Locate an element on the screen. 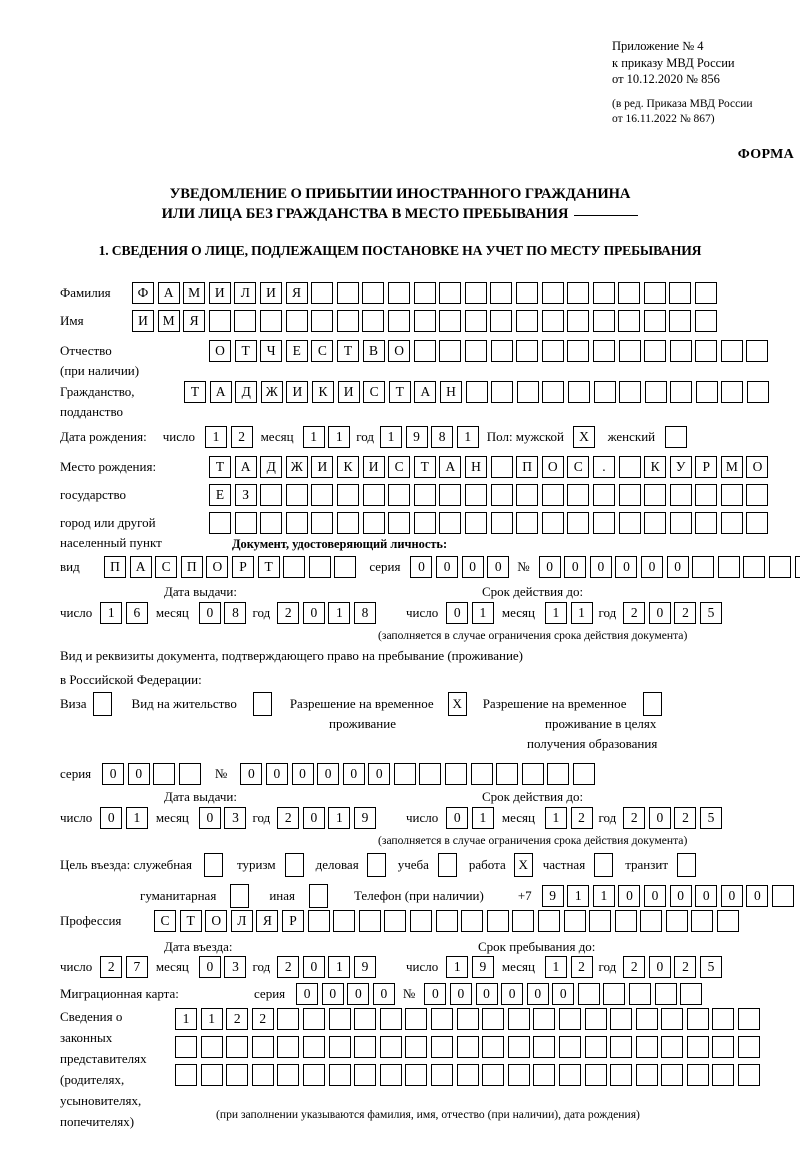 The image size is (800, 1163). char-box: С is located at coordinates (578, 467).